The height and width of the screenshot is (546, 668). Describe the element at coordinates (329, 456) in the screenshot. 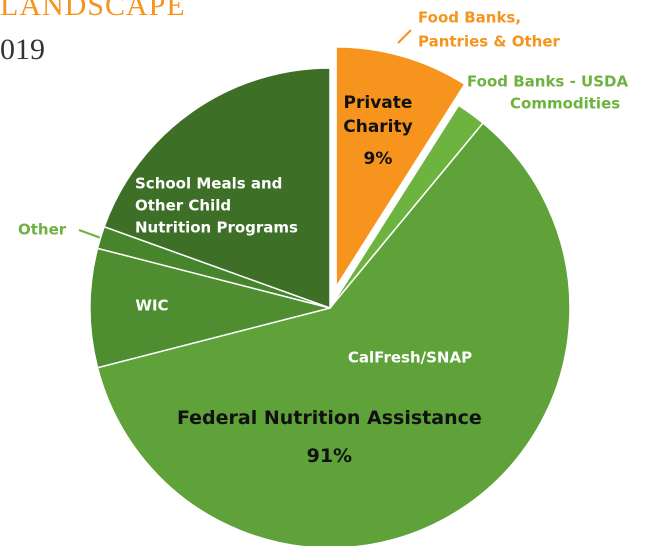

I see `group-value-label: 91%` at that location.